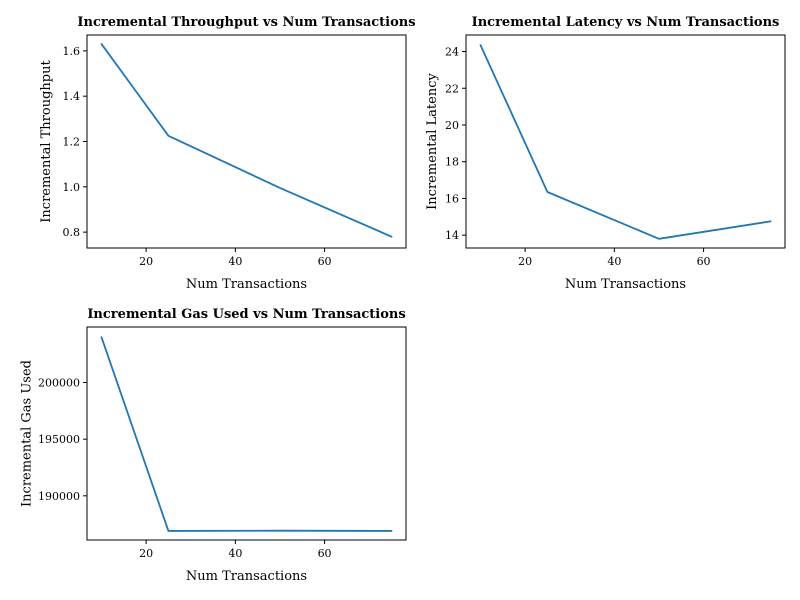 The width and height of the screenshot is (800, 600). What do you see at coordinates (72, 232) in the screenshot?
I see `y-tick-label: 0.8` at bounding box center [72, 232].